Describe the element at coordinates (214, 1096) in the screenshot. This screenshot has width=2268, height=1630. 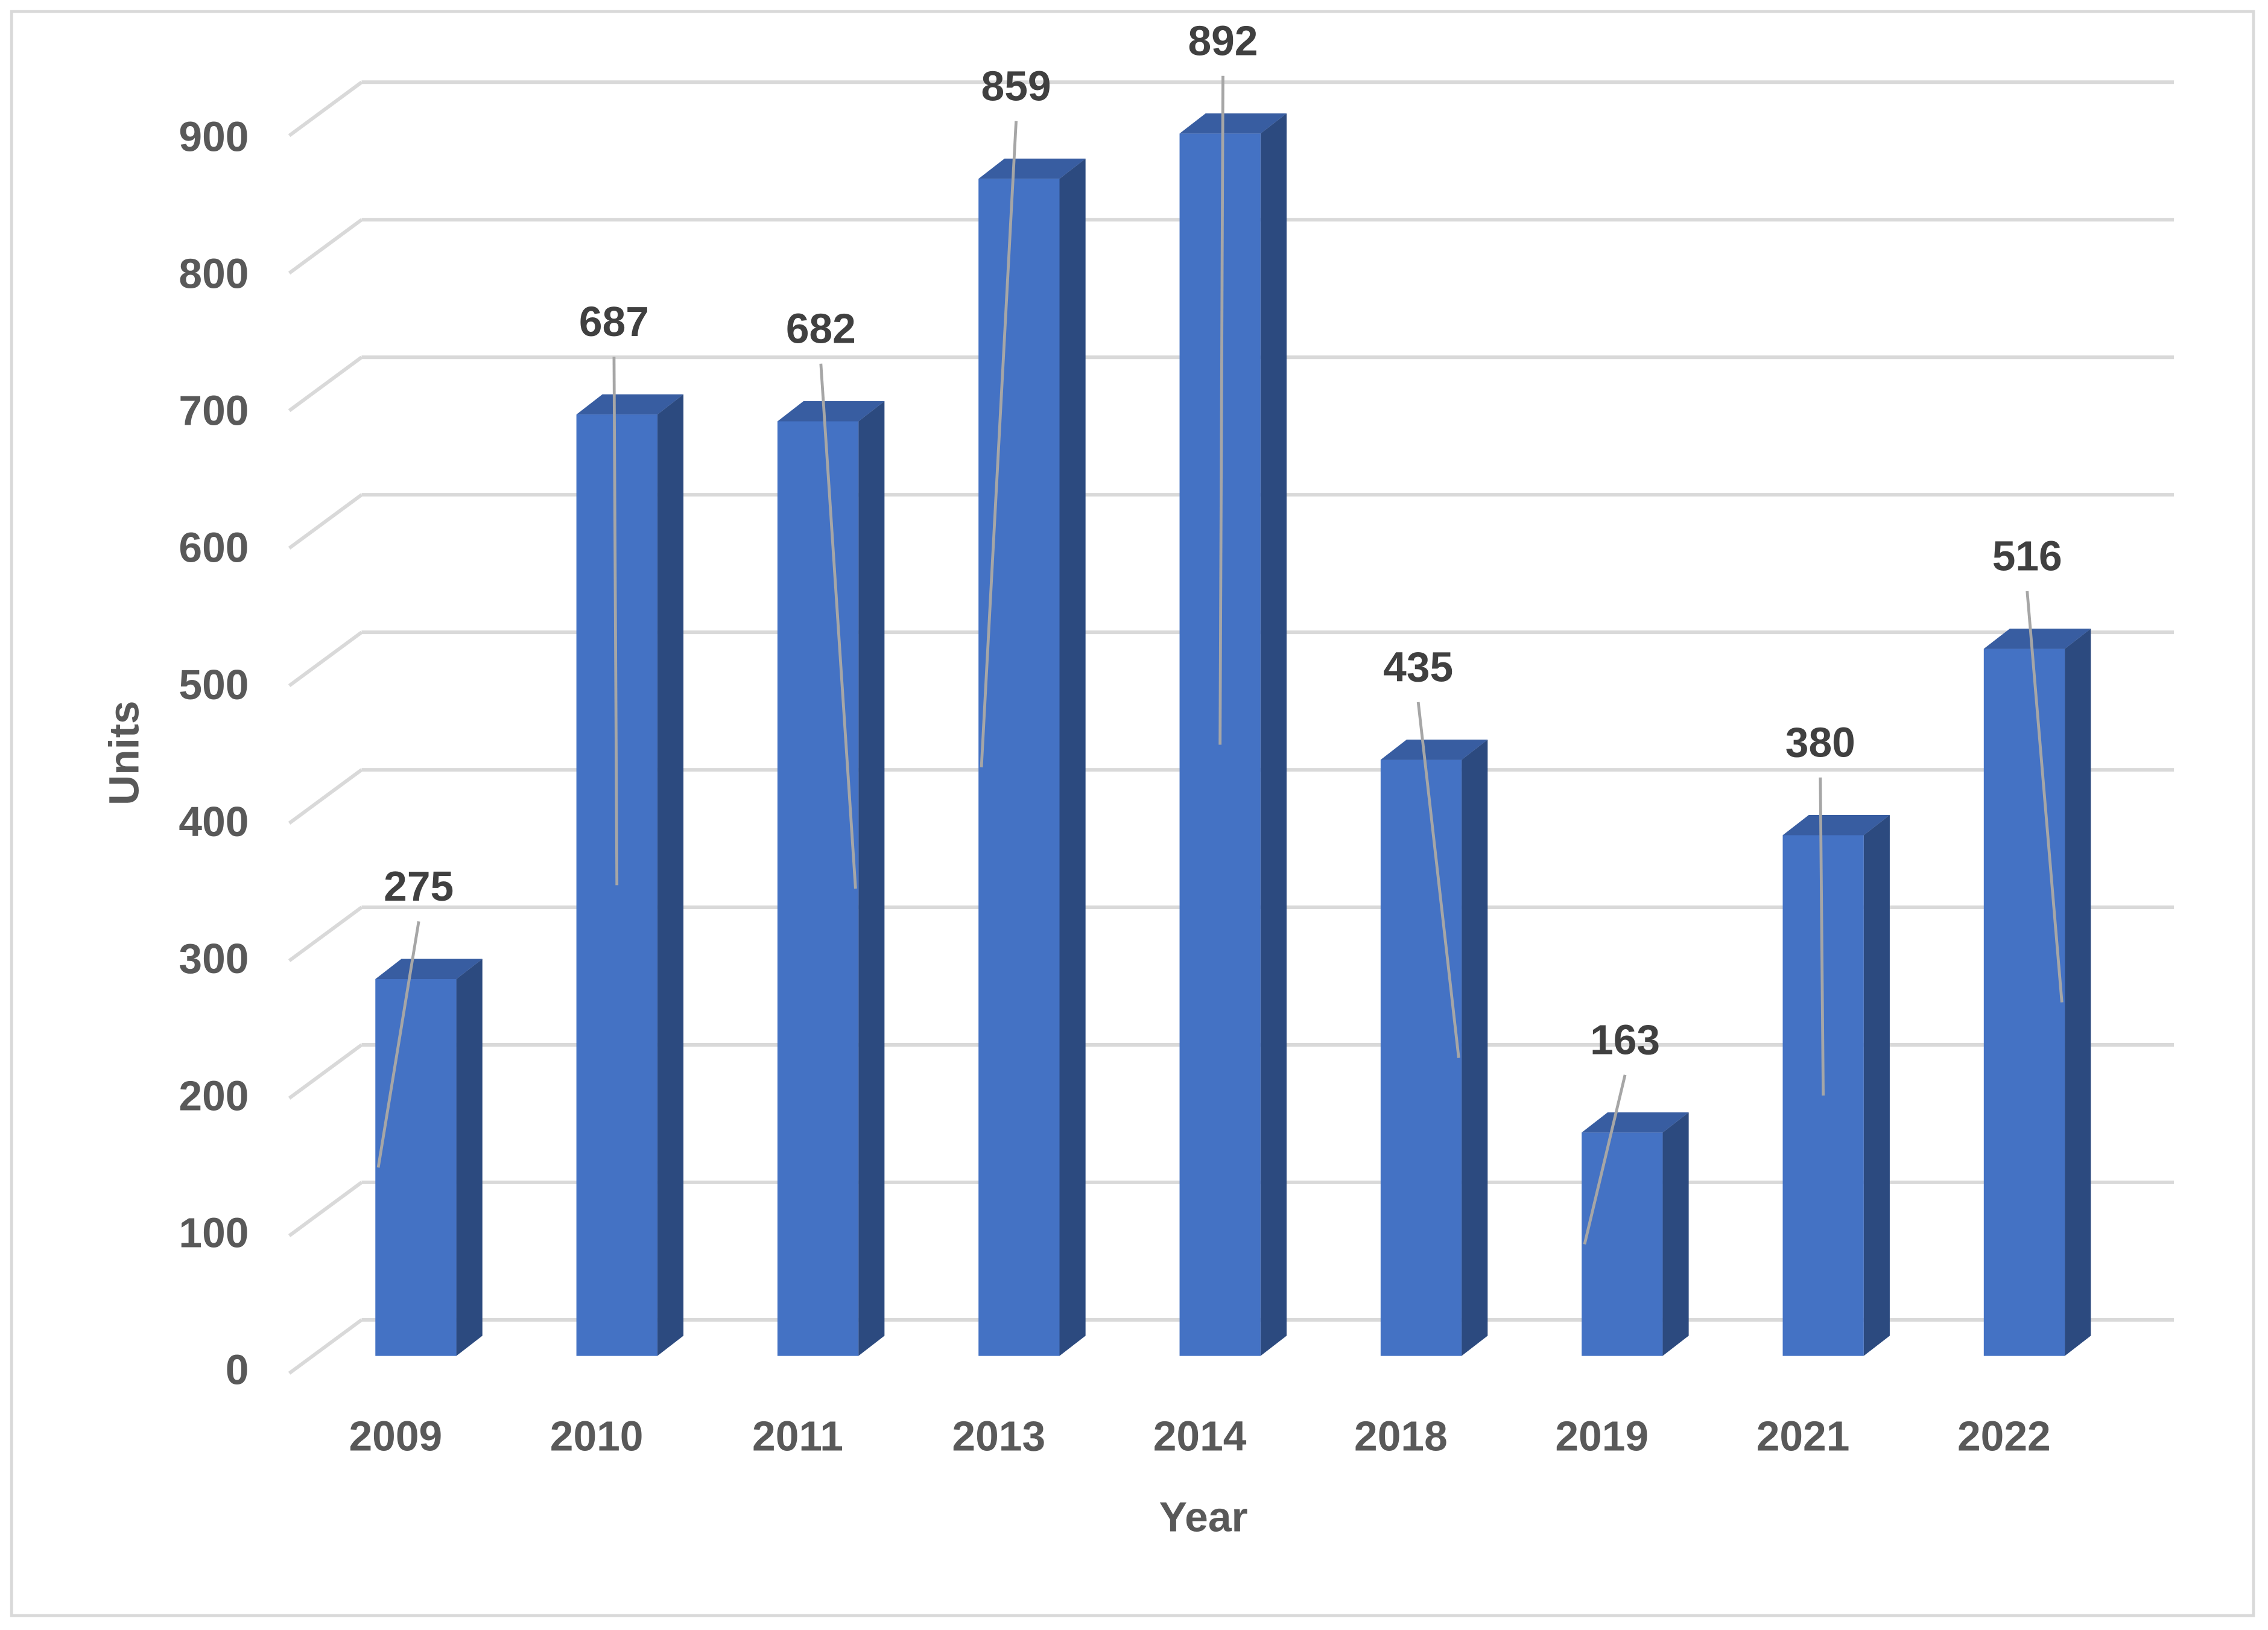
I see `y-tick-label: 200` at that location.